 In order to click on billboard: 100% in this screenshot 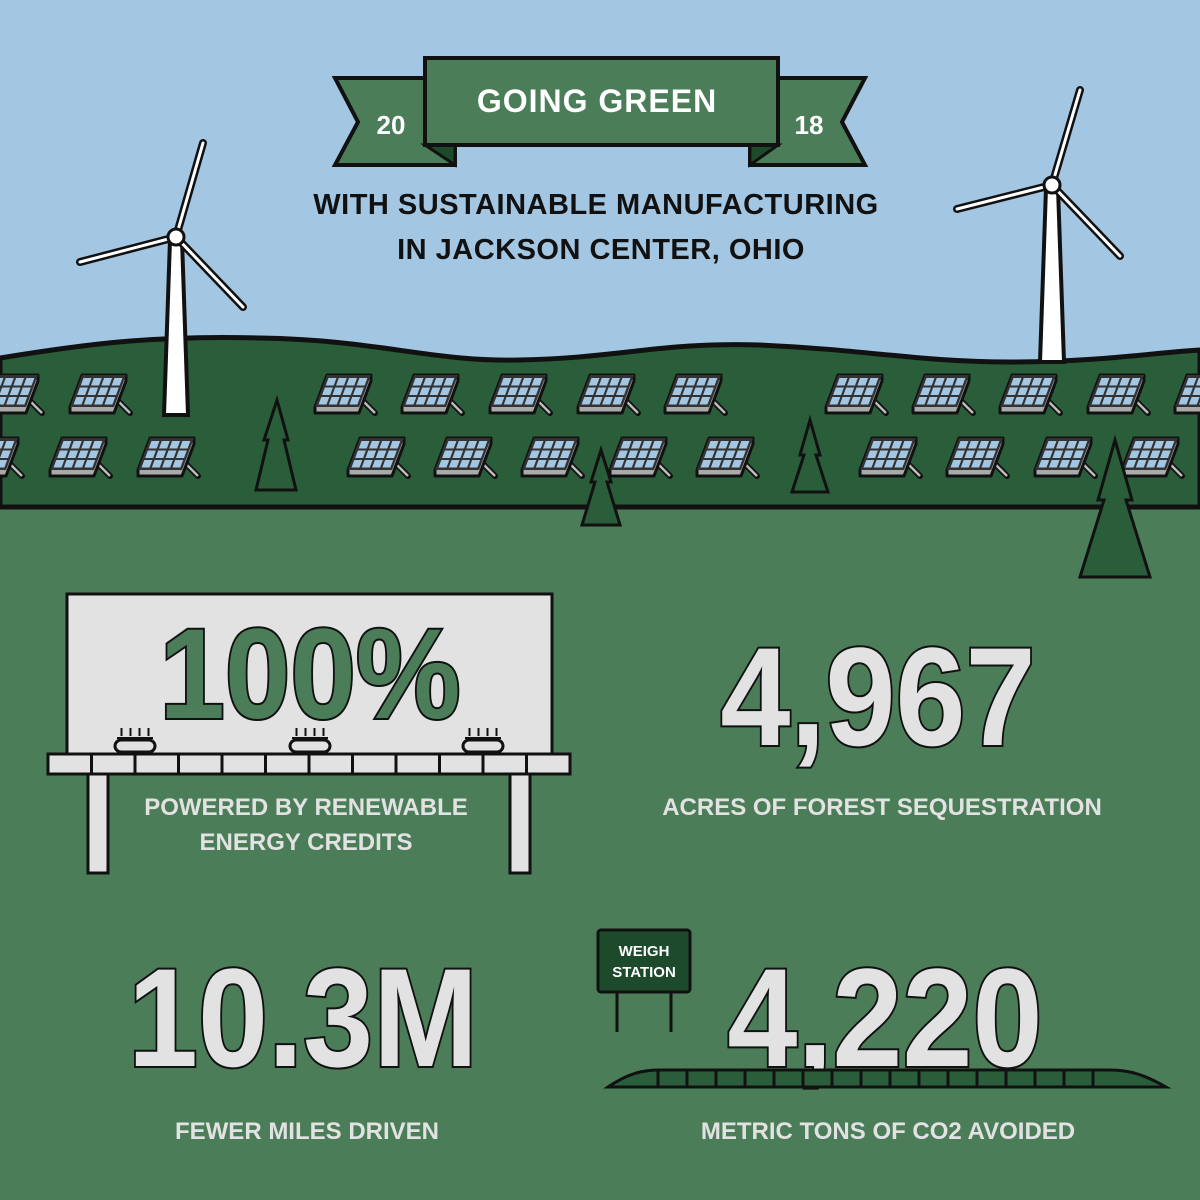, I will do `click(309, 733)`.